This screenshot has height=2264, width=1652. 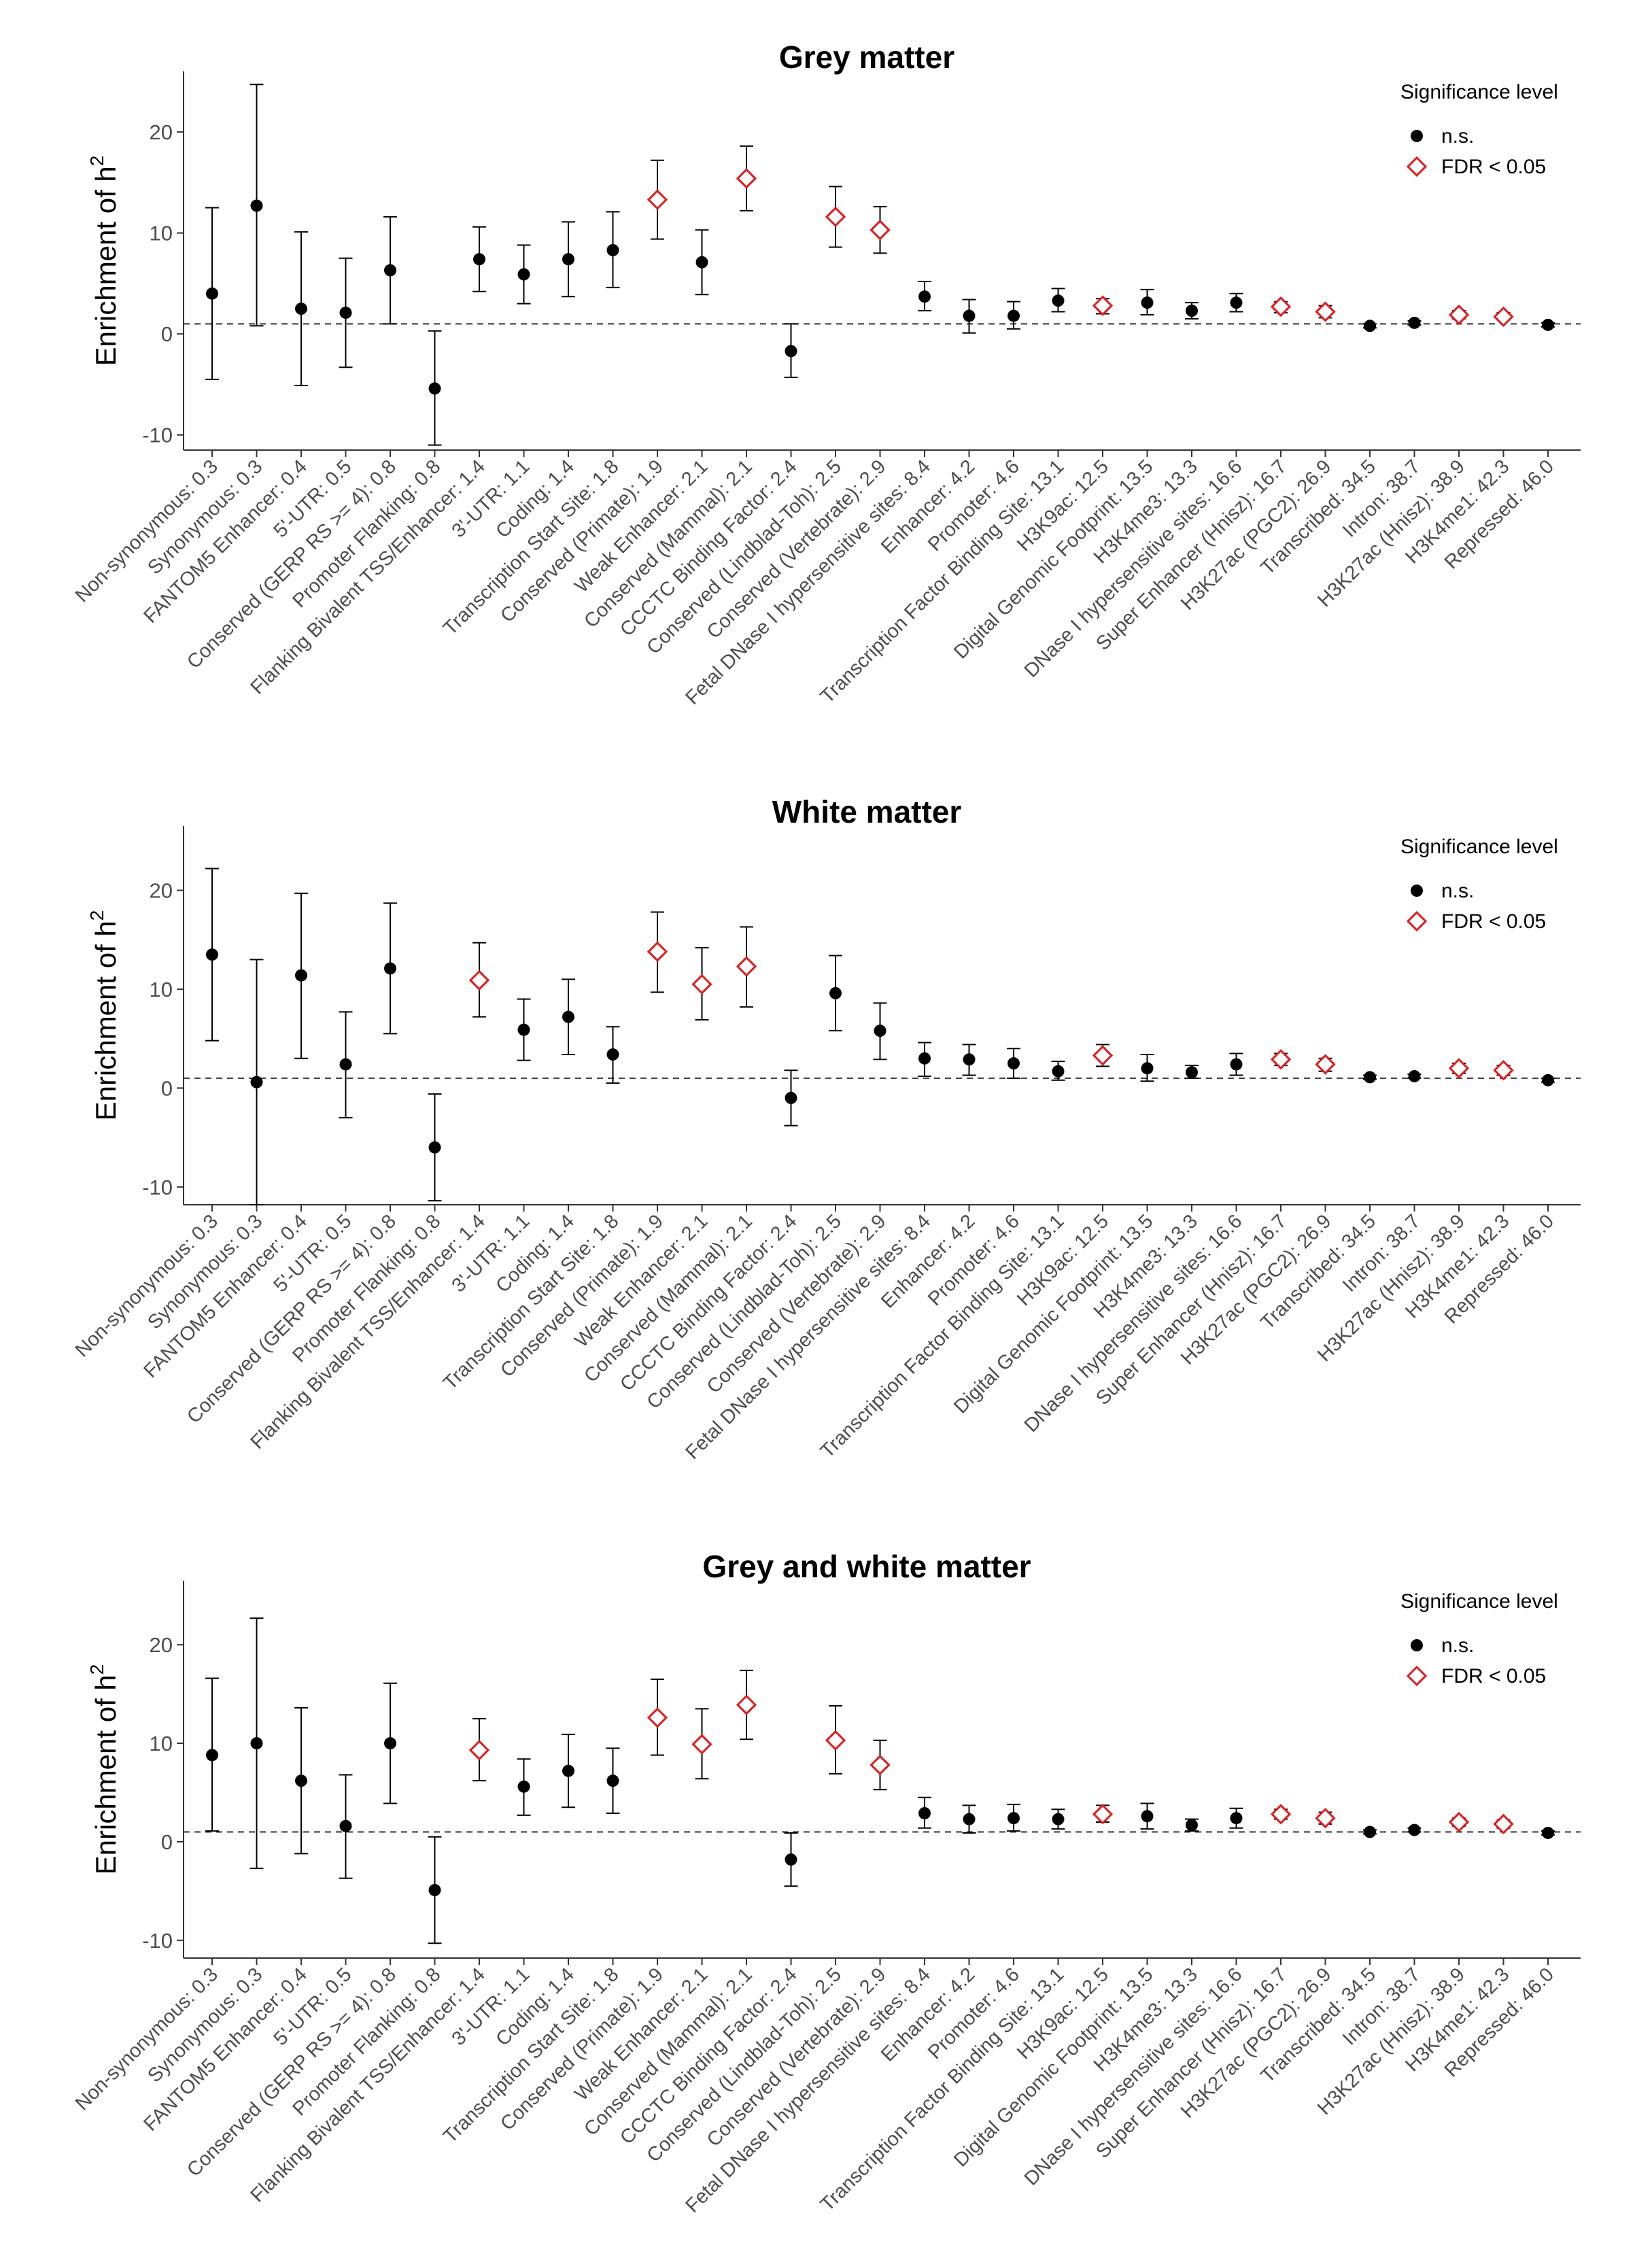 What do you see at coordinates (866, 1566) in the screenshot?
I see `chart-title: Grey and white matter` at bounding box center [866, 1566].